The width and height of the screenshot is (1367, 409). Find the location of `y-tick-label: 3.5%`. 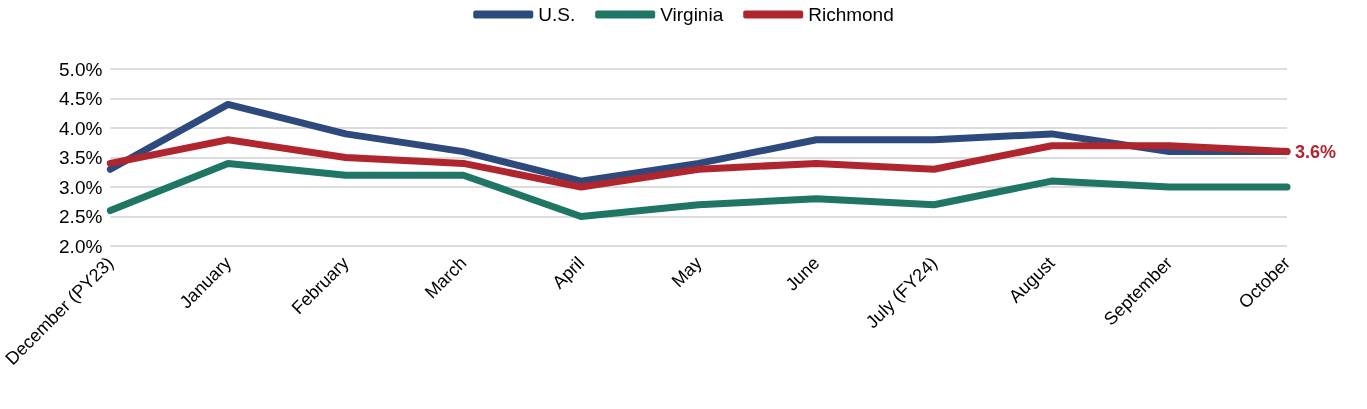

y-tick-label: 3.5% is located at coordinates (81, 157).